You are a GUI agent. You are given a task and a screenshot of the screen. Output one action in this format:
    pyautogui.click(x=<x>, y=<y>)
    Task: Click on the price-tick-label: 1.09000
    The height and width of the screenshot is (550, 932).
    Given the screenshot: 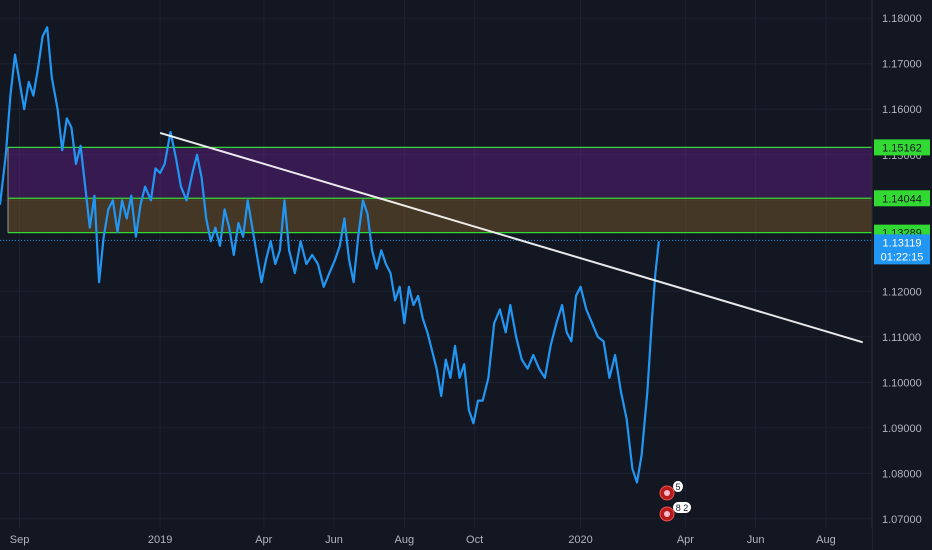 What is the action you would take?
    pyautogui.click(x=902, y=429)
    